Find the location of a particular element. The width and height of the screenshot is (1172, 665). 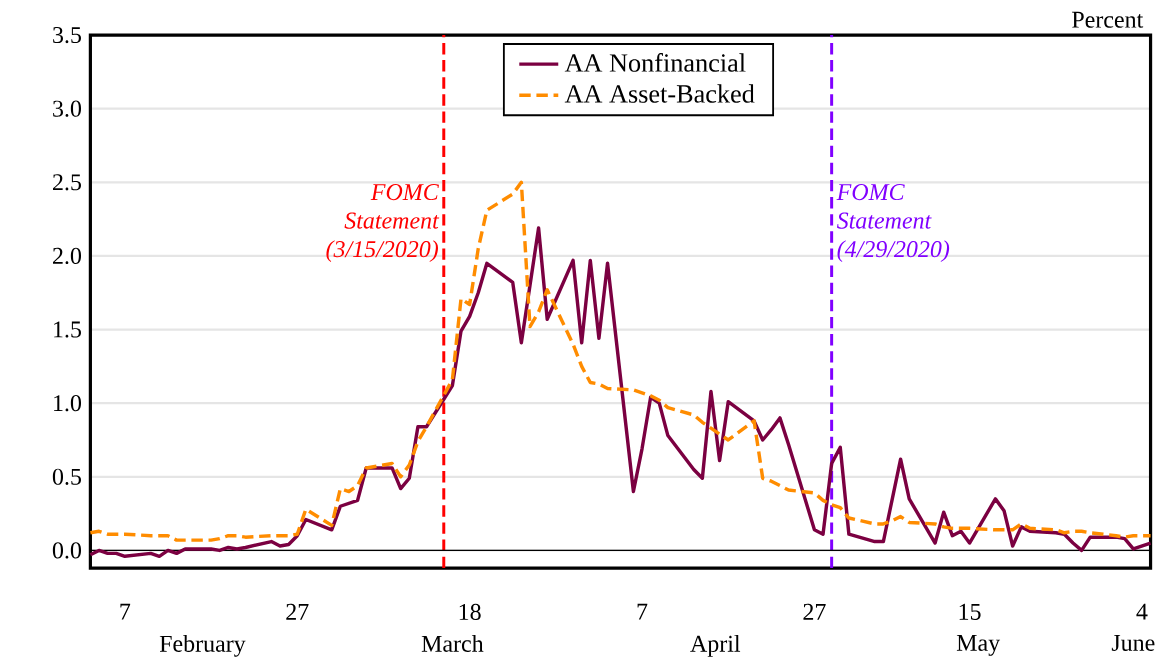

ref-line-label: FOMC Statement (3/15/2020) is located at coordinates (383, 223).